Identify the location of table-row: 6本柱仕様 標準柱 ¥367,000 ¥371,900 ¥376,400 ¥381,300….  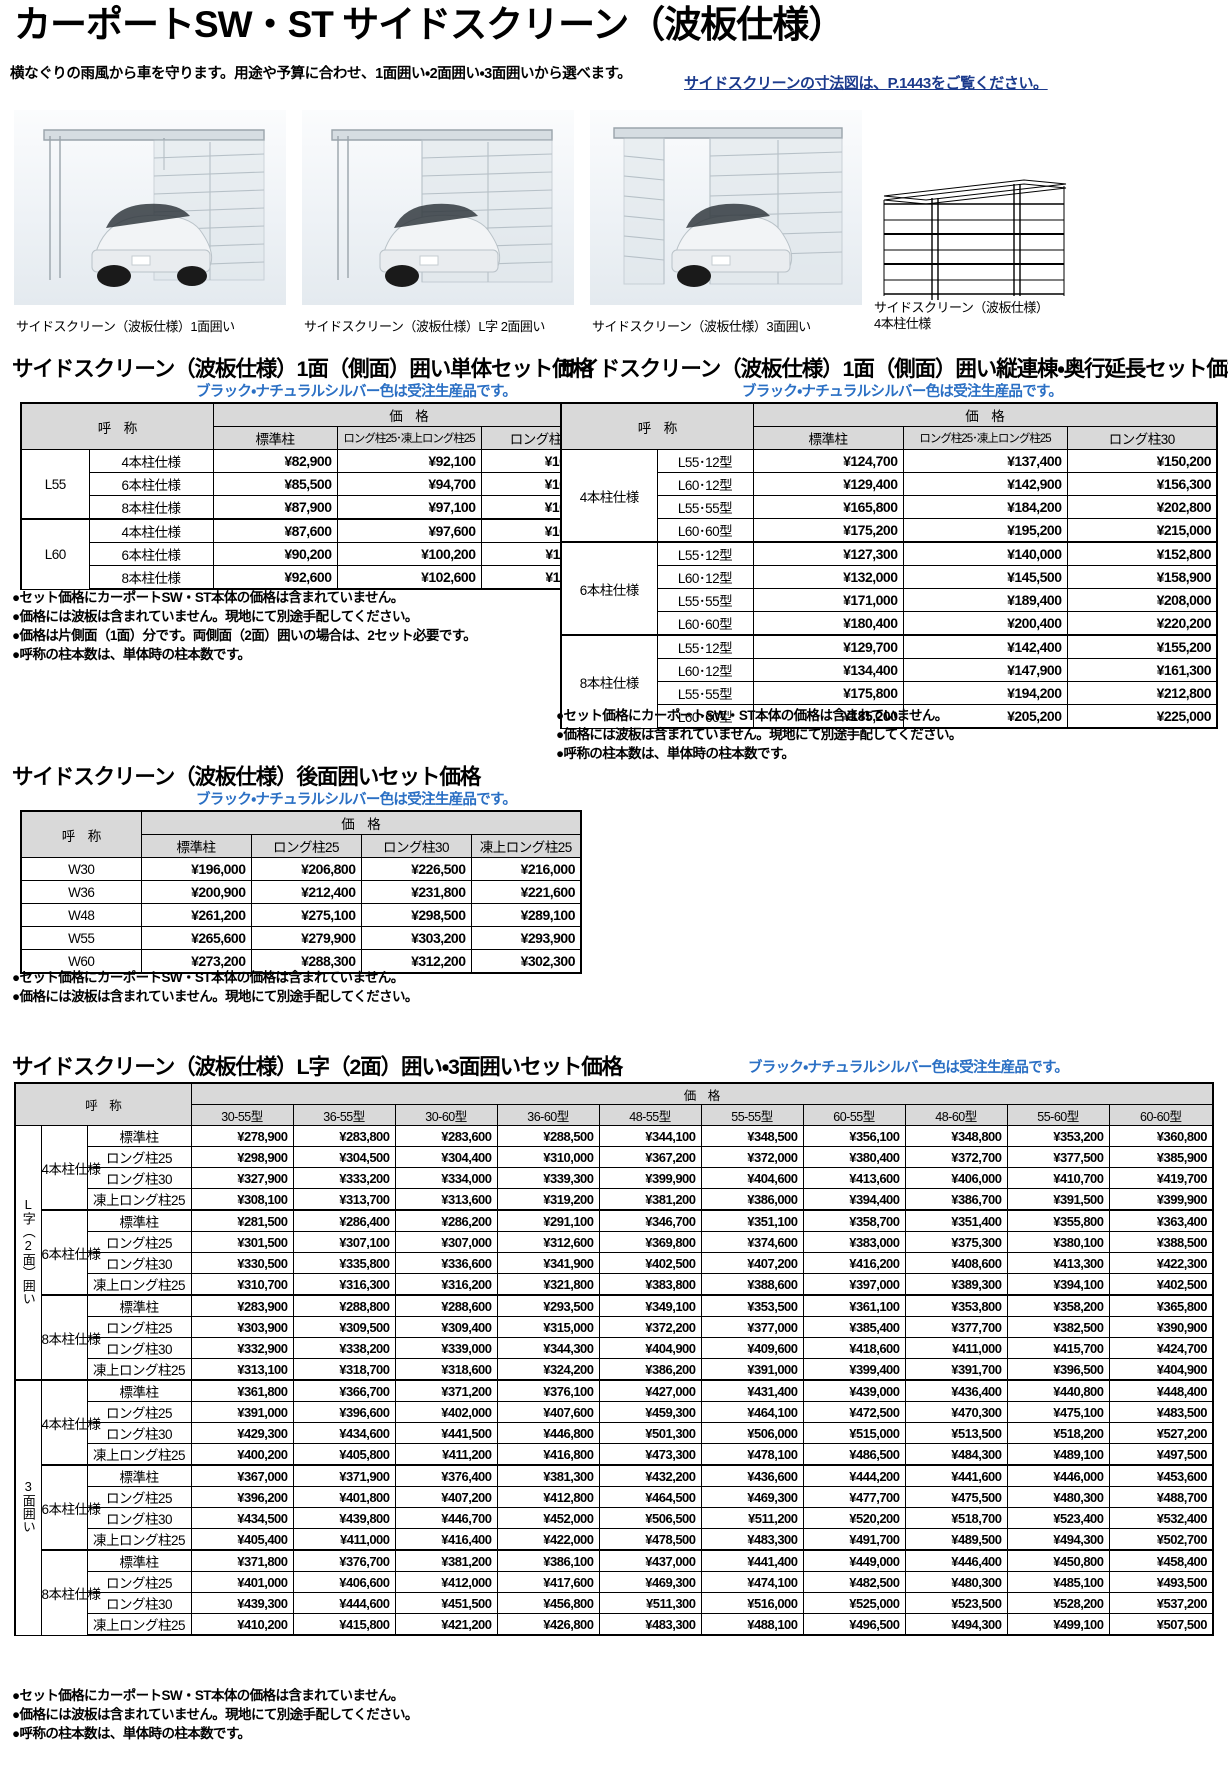
(615, 1507).